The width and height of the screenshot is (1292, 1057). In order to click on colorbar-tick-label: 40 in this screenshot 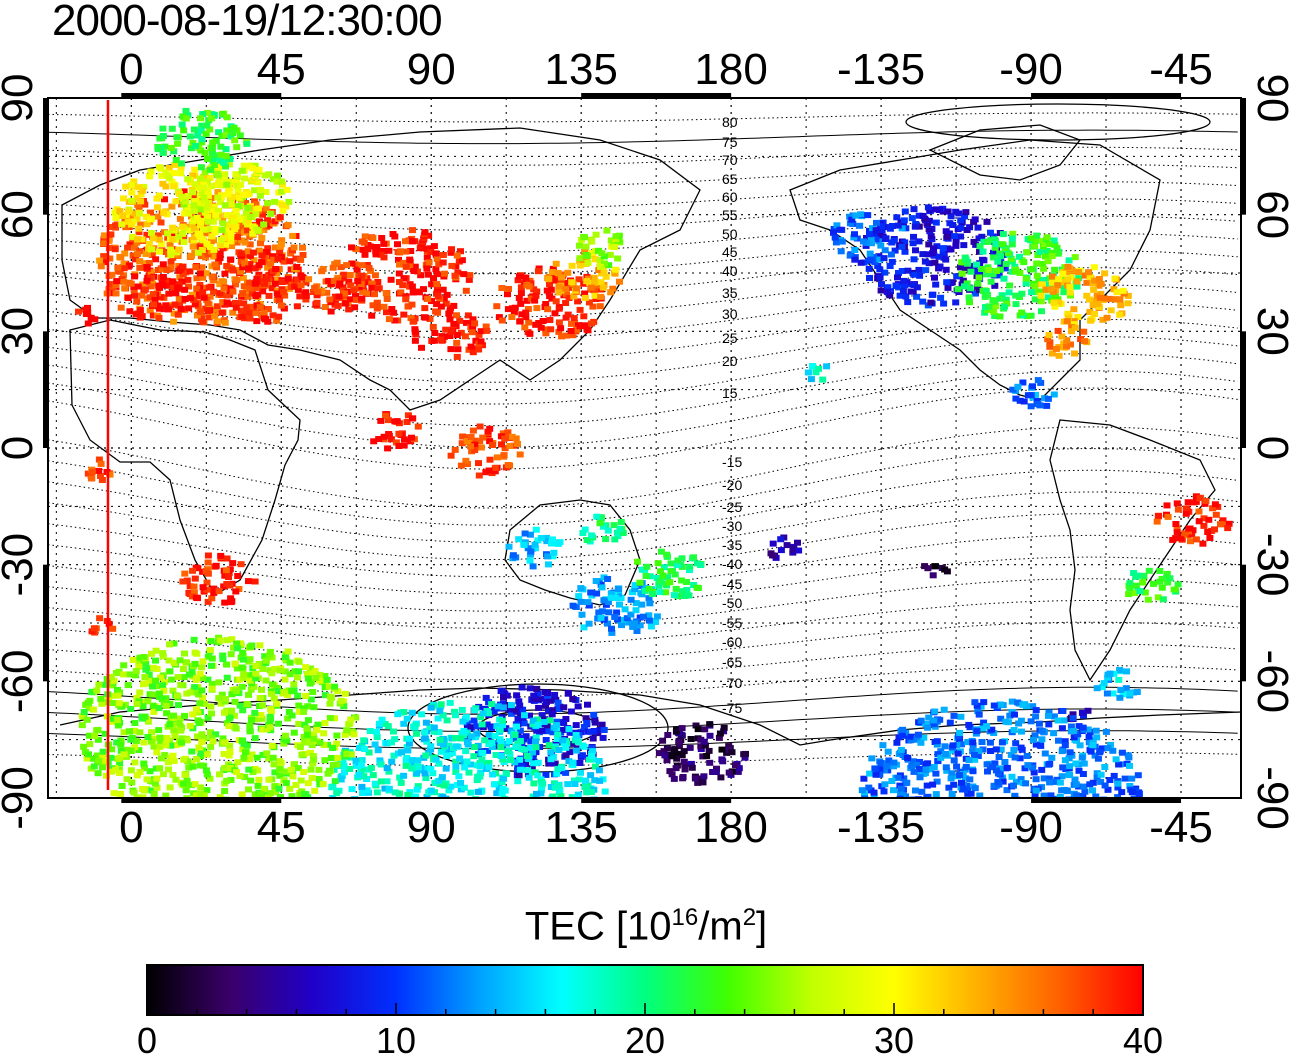, I will do `click(1143, 1038)`.